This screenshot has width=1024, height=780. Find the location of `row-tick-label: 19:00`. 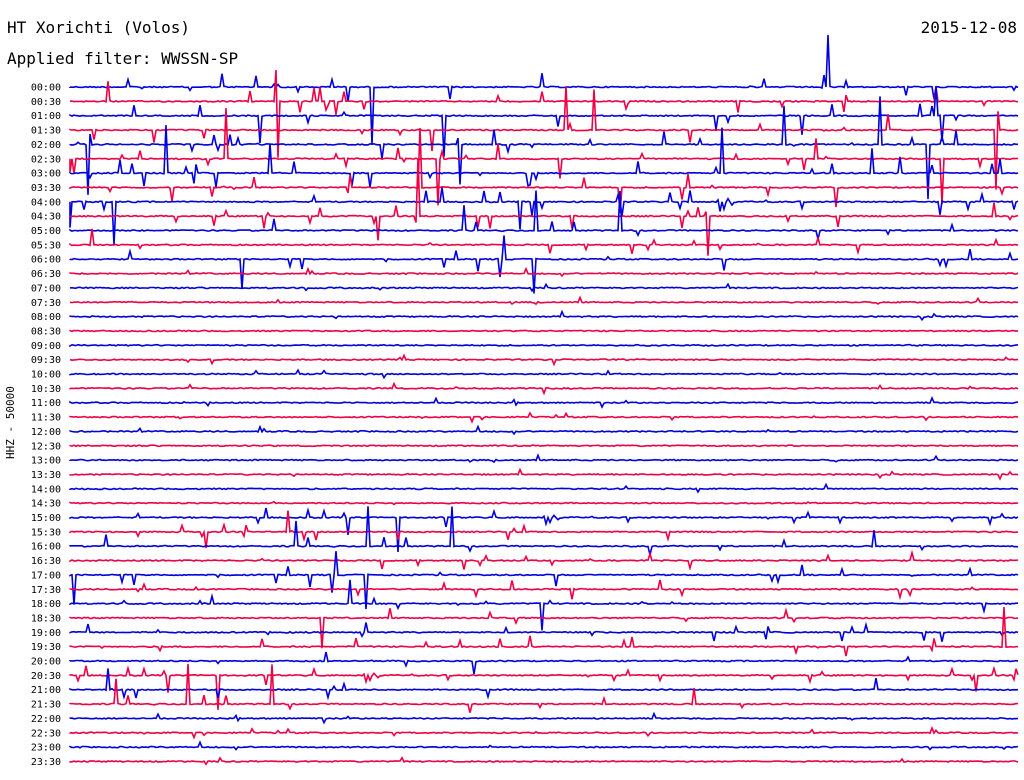

row-tick-label: 19:00 is located at coordinates (46, 633).